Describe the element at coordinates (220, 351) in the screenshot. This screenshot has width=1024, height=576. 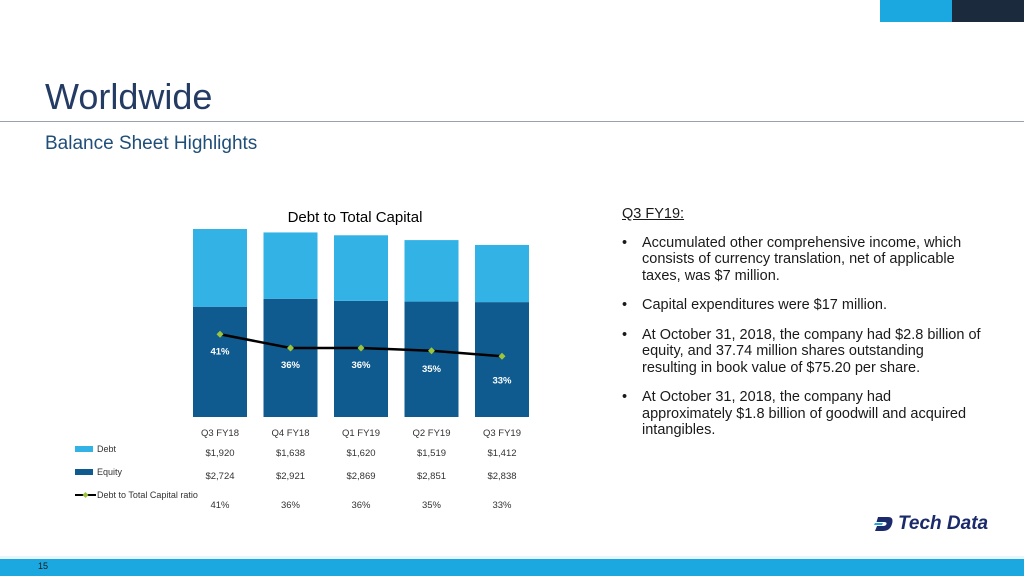
I see `ratio-data-label: 41%` at that location.